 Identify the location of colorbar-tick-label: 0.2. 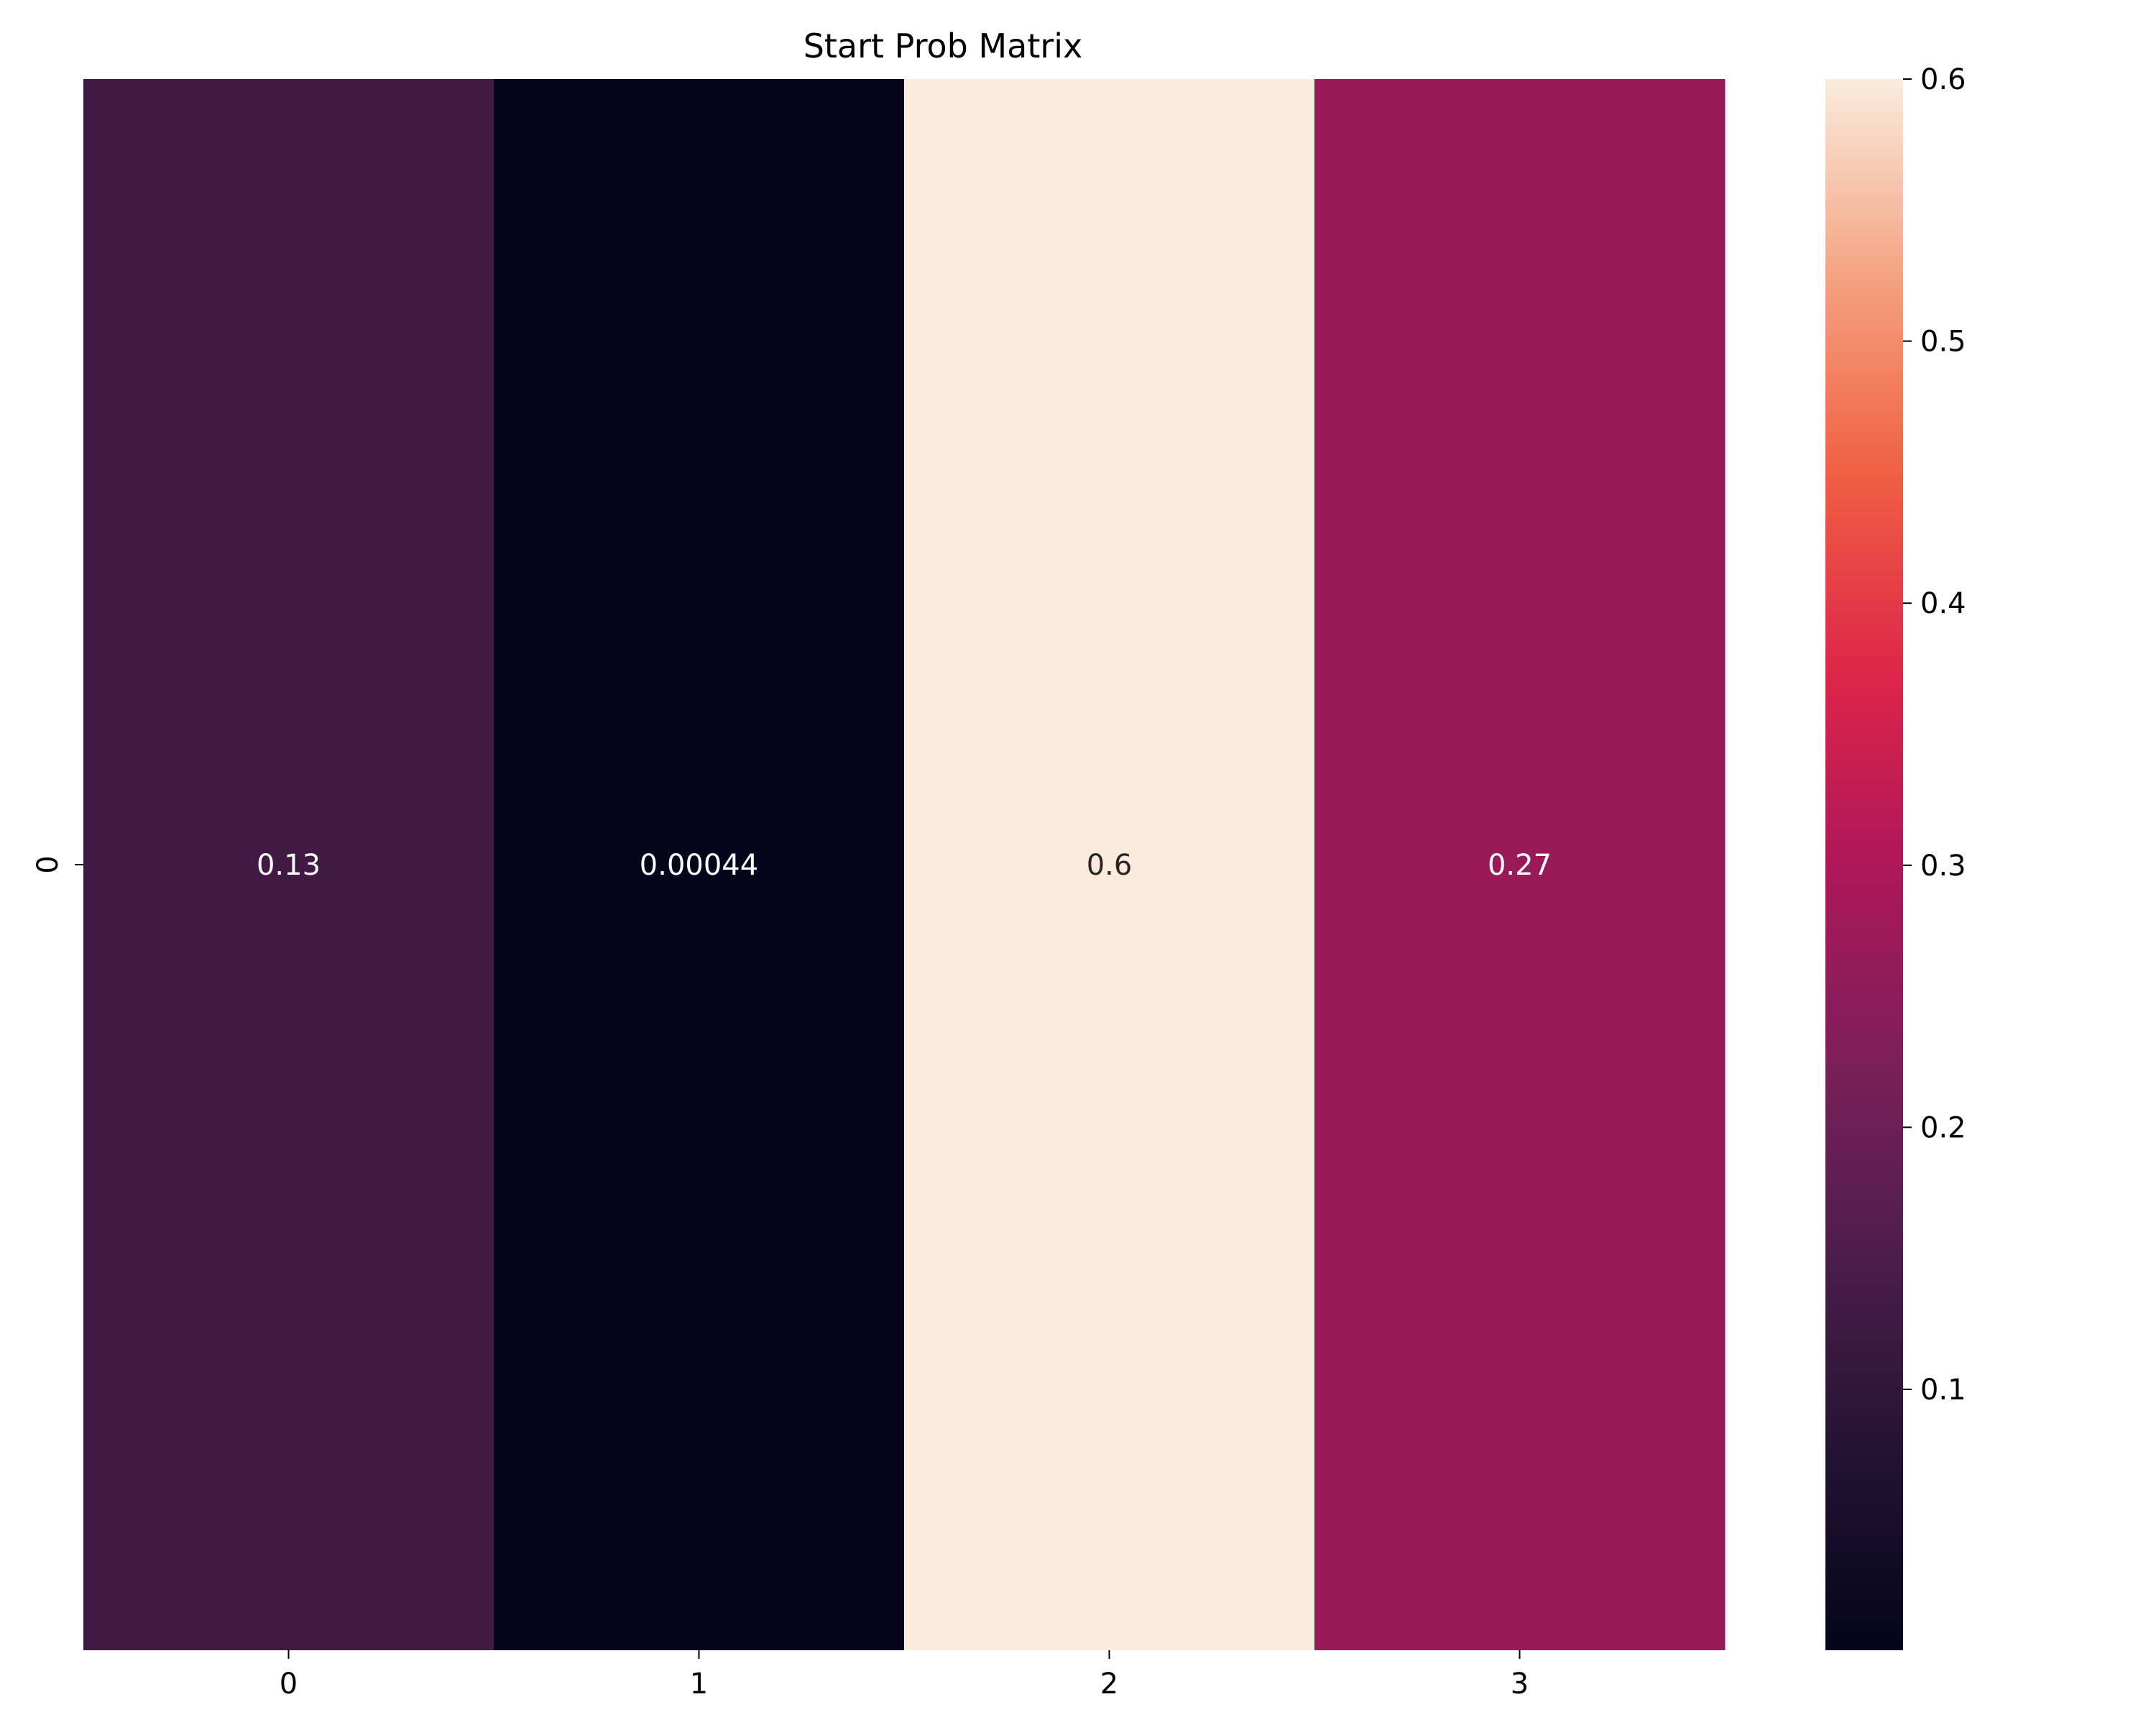
(1943, 1127).